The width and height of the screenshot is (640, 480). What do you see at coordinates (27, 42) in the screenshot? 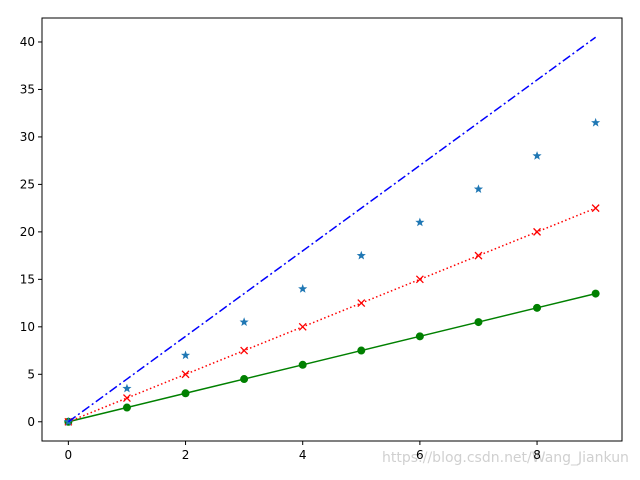
I see `y-tick-label: 40` at bounding box center [27, 42].